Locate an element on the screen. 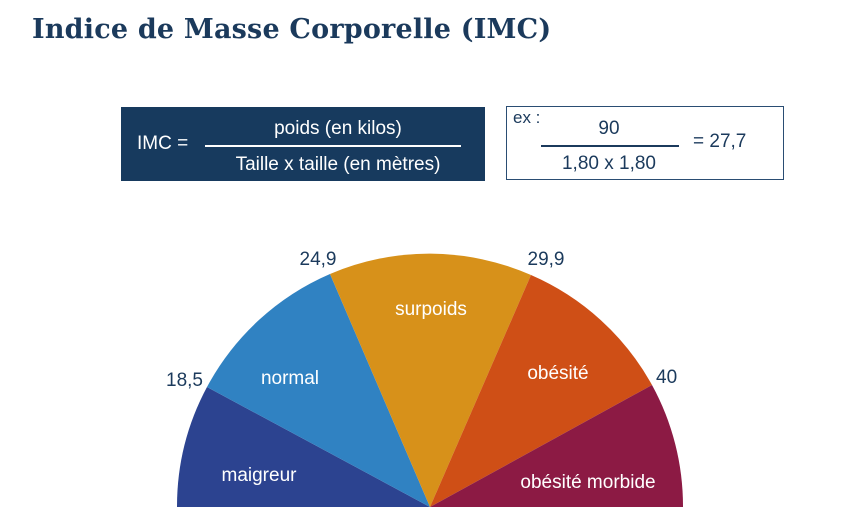 Image resolution: width=860 pixels, height=515 pixels. gauge-segment-obesite is located at coordinates (541, 391).